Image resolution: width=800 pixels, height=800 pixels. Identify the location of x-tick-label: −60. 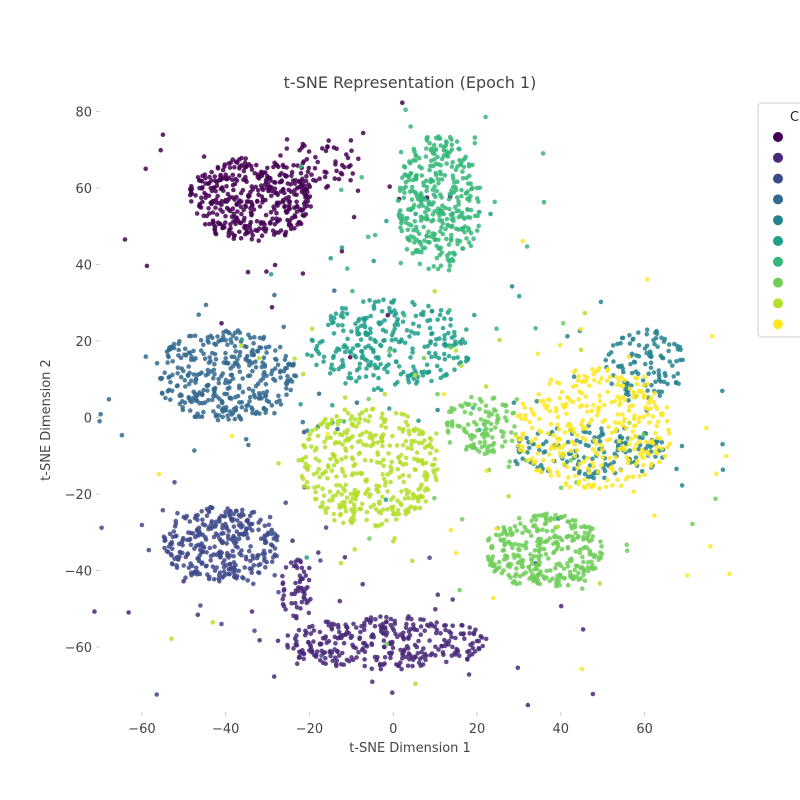
(141, 729).